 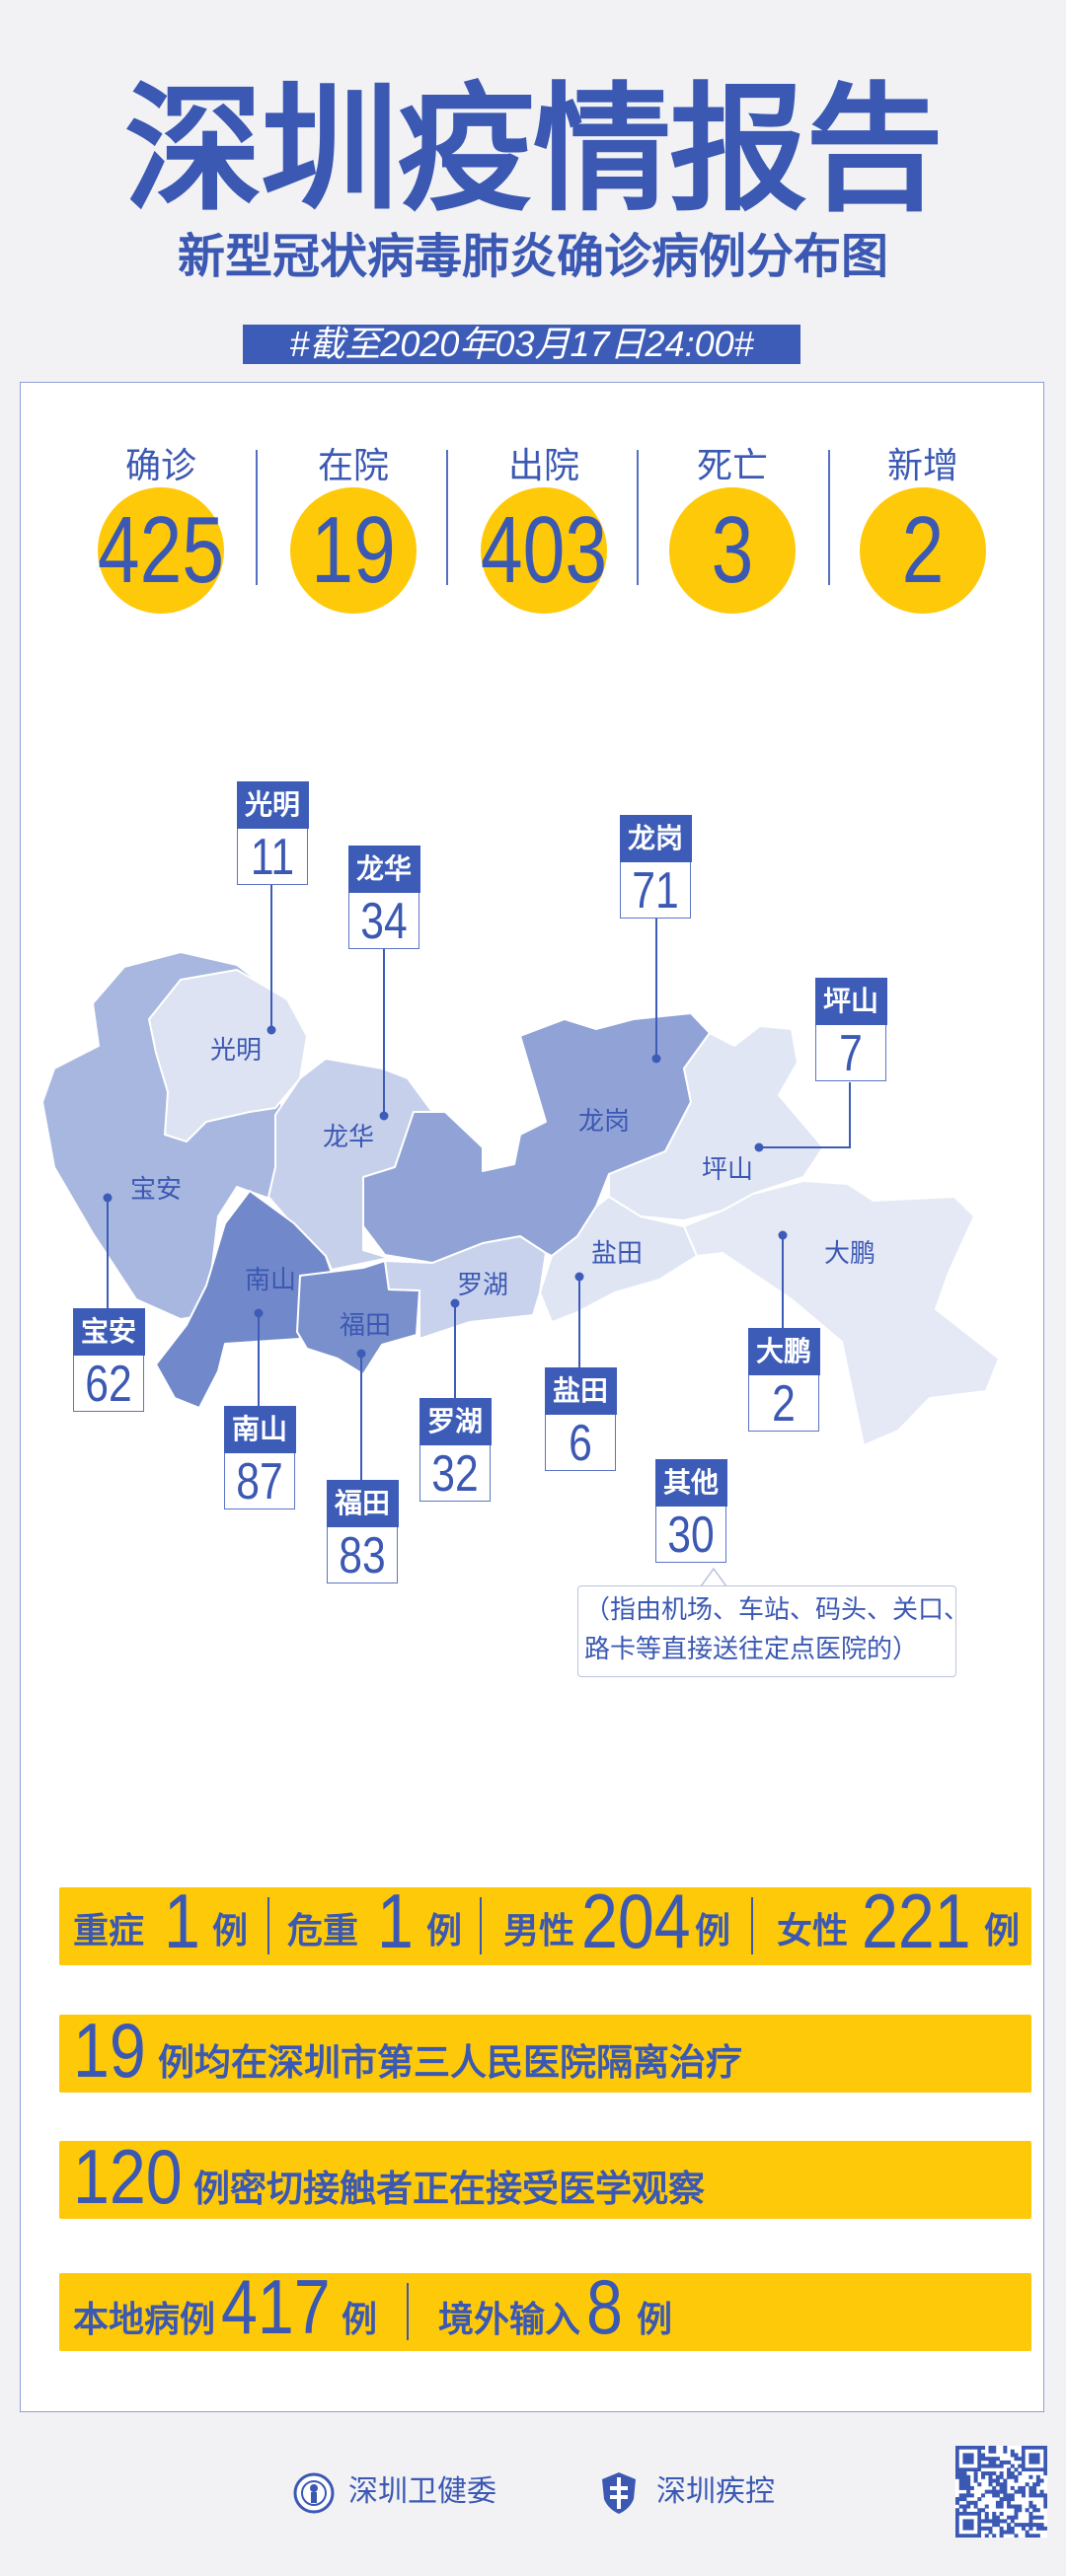 I want to click on note-pointer, so click(x=713, y=1577).